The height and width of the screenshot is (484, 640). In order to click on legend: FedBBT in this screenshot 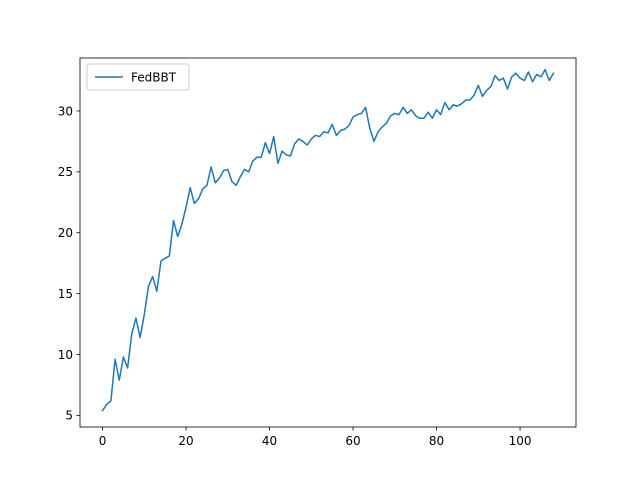, I will do `click(138, 77)`.